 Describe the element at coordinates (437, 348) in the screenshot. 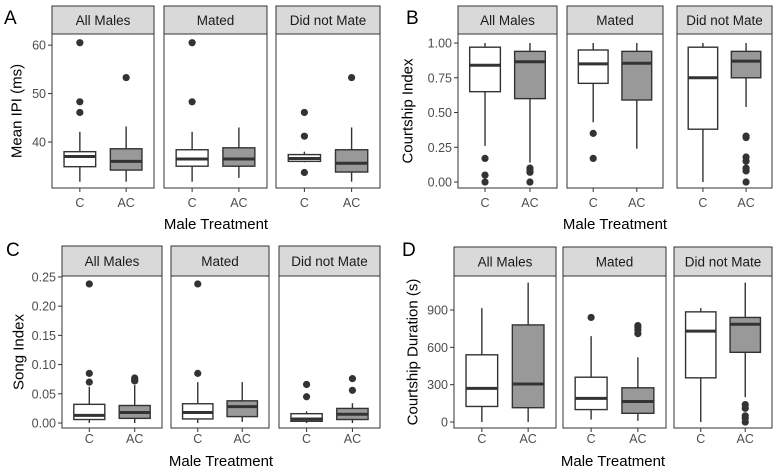

I see `y-tick-label: 600` at that location.